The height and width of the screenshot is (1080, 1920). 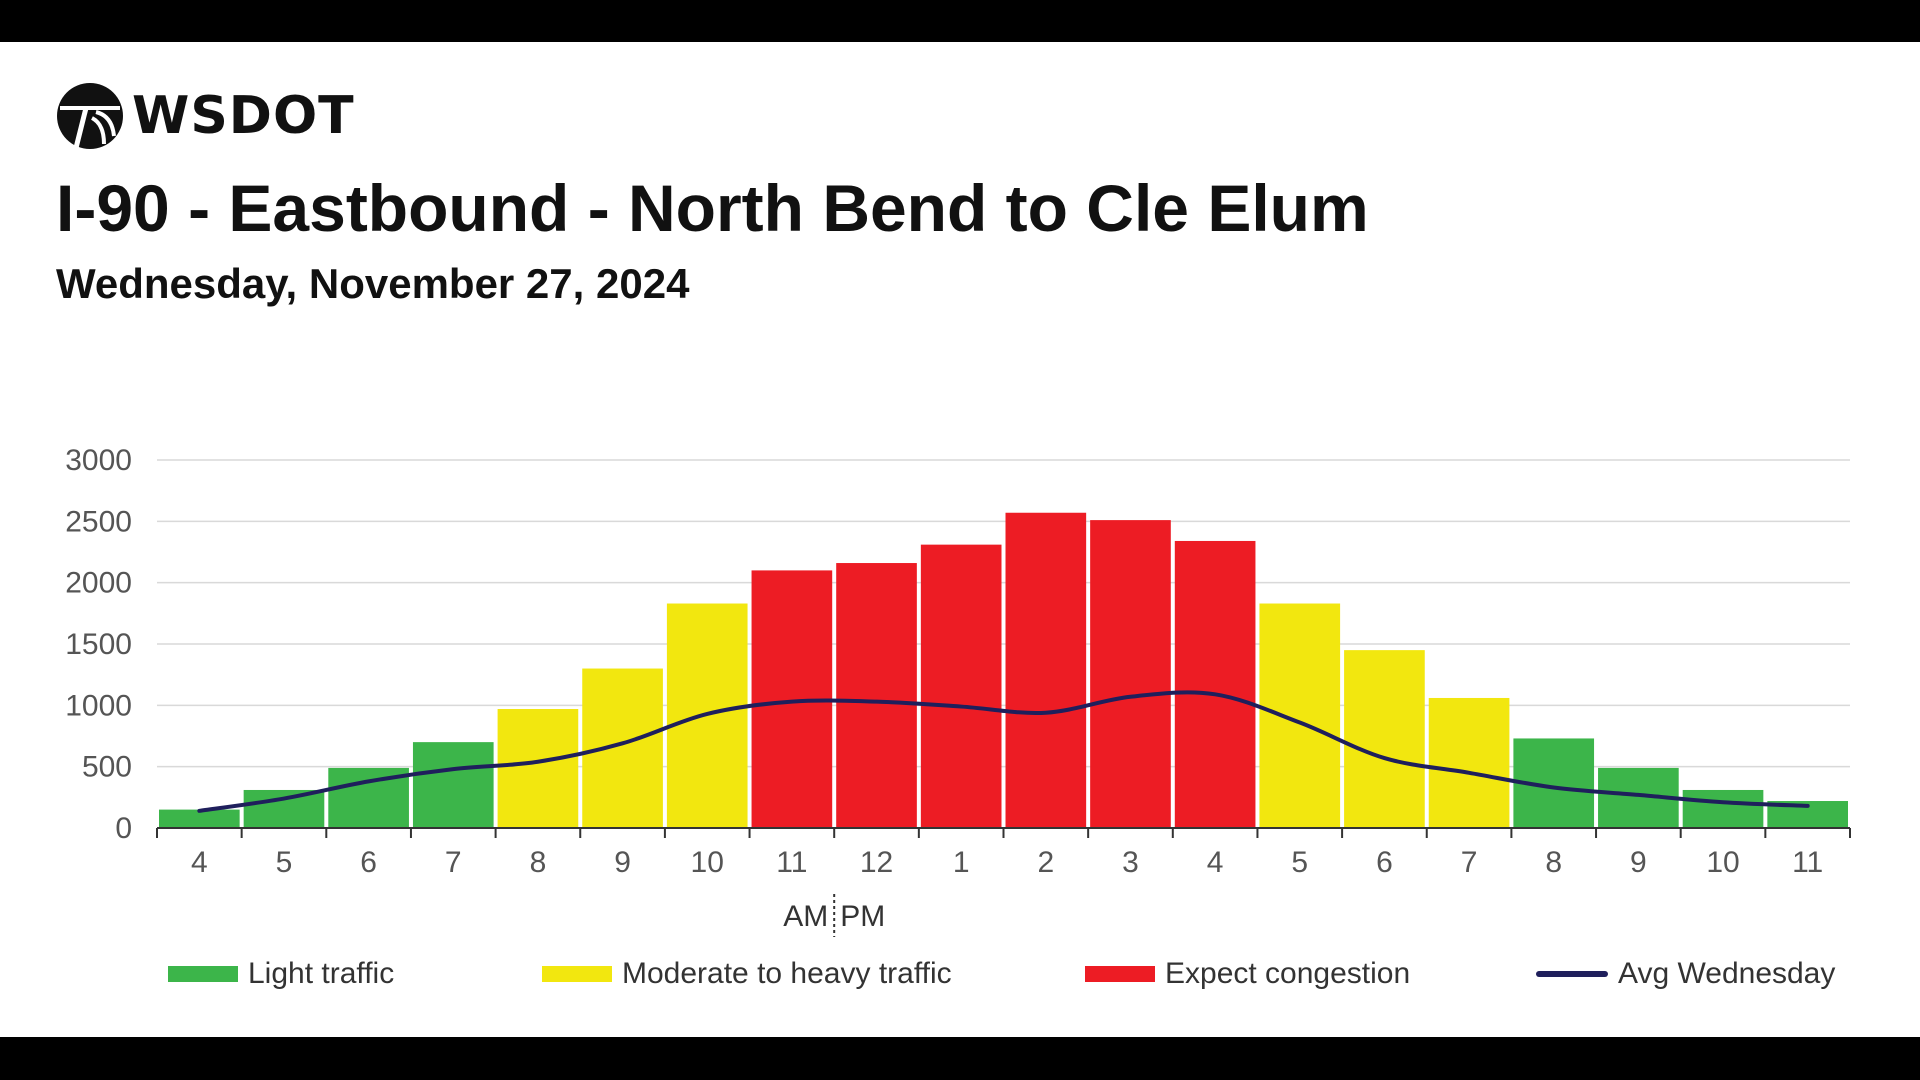 I want to click on legend-swatch-congestion, so click(x=1120, y=974).